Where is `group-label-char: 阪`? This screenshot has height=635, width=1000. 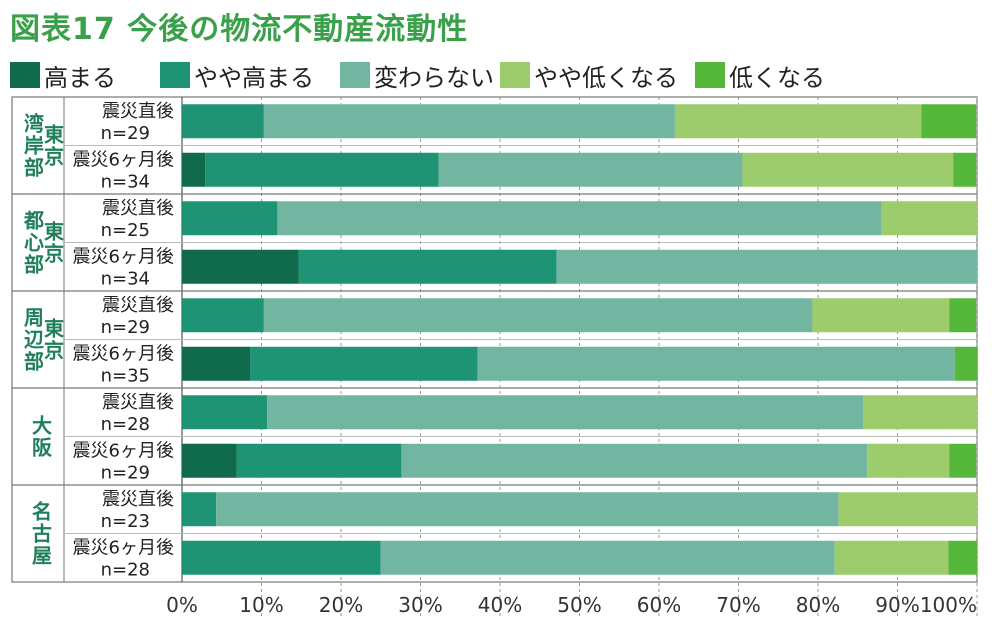
group-label-char: 阪 is located at coordinates (42, 448).